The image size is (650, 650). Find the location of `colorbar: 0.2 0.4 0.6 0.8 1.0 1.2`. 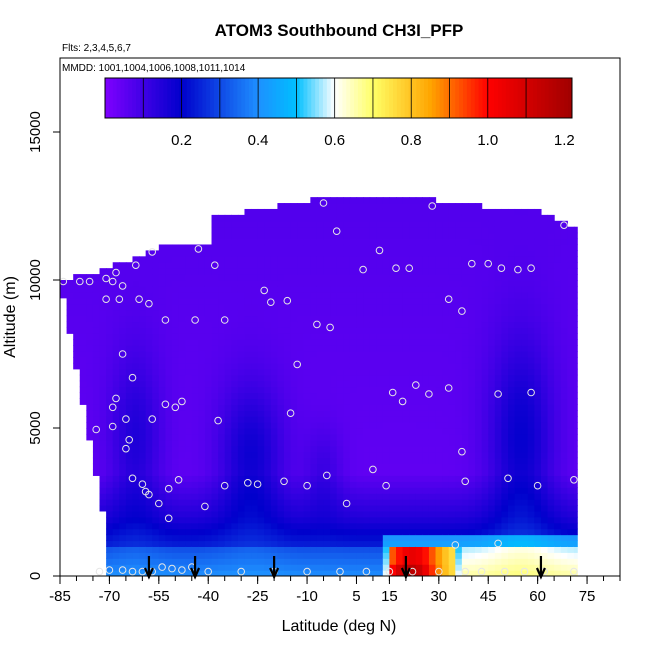

colorbar: 0.2 0.4 0.6 0.8 1.0 1.2 is located at coordinates (339, 113).